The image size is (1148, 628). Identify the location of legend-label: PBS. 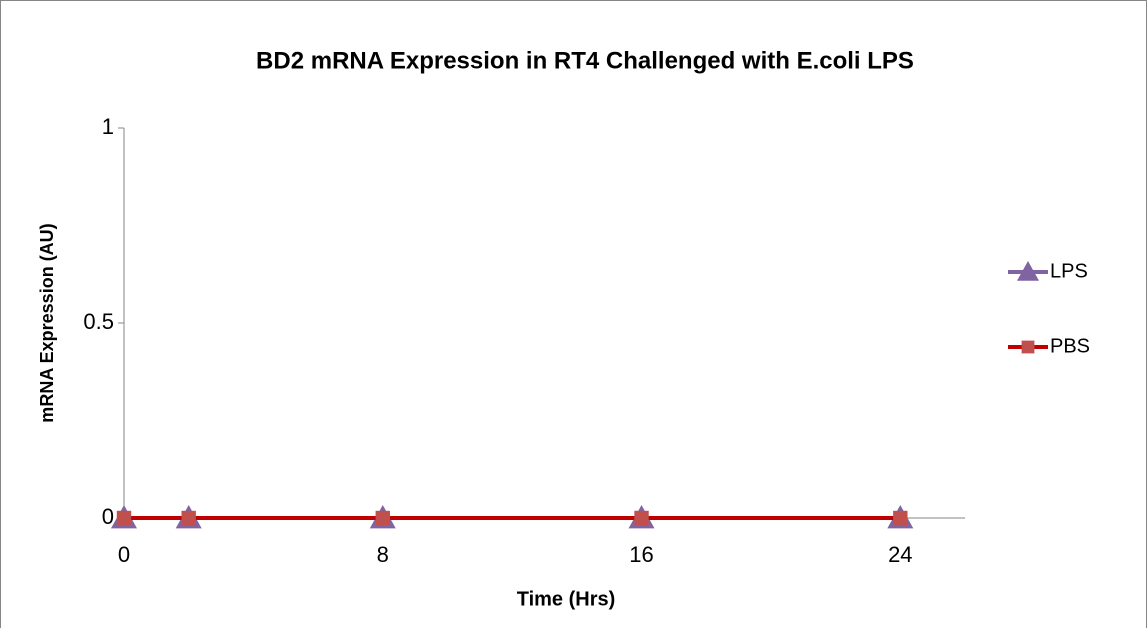
(1070, 346).